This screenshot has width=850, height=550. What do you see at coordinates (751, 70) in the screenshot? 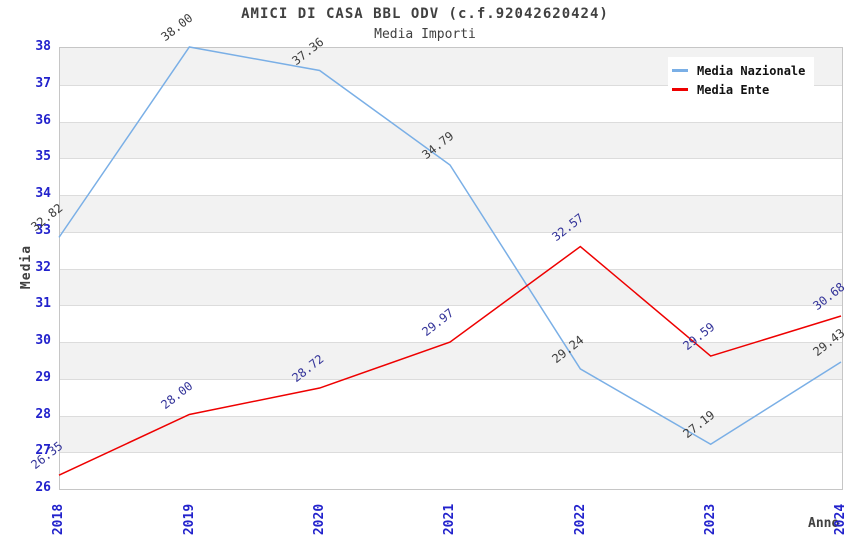
I see `legend-label: Media Nazionale` at bounding box center [751, 70].